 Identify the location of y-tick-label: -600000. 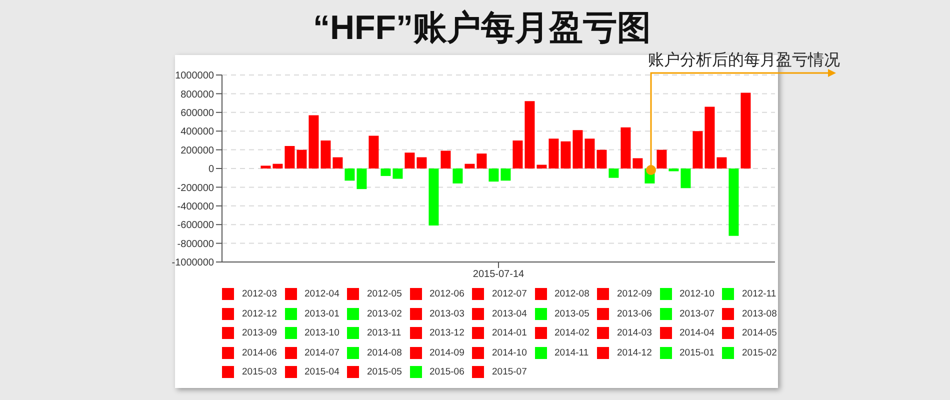
(195, 226).